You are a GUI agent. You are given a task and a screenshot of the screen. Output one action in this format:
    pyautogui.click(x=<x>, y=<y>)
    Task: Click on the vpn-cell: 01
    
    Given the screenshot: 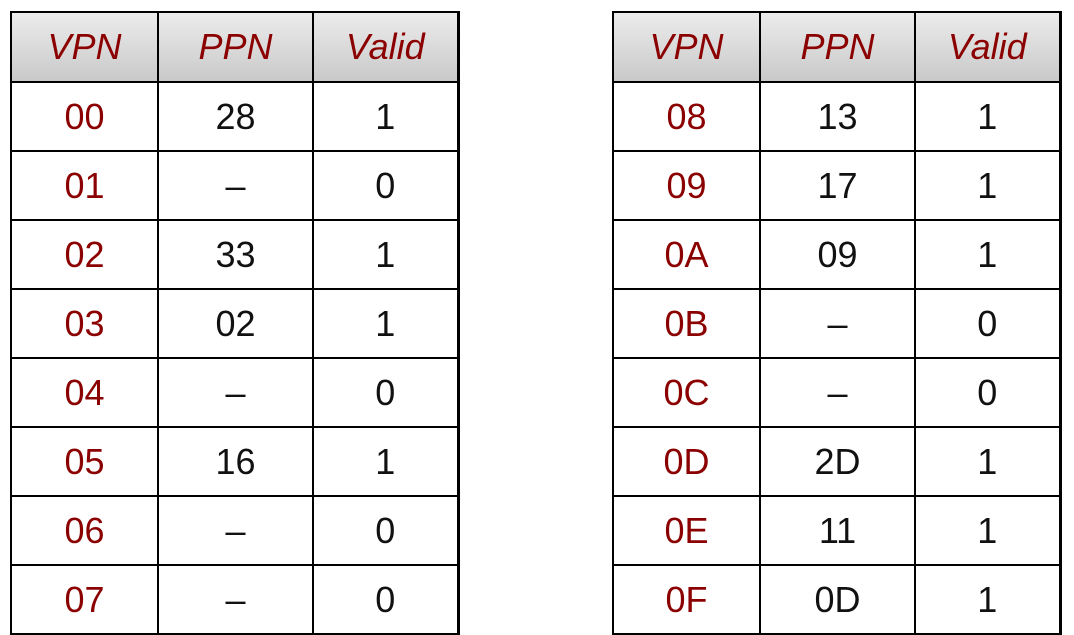 What is the action you would take?
    pyautogui.click(x=84, y=185)
    